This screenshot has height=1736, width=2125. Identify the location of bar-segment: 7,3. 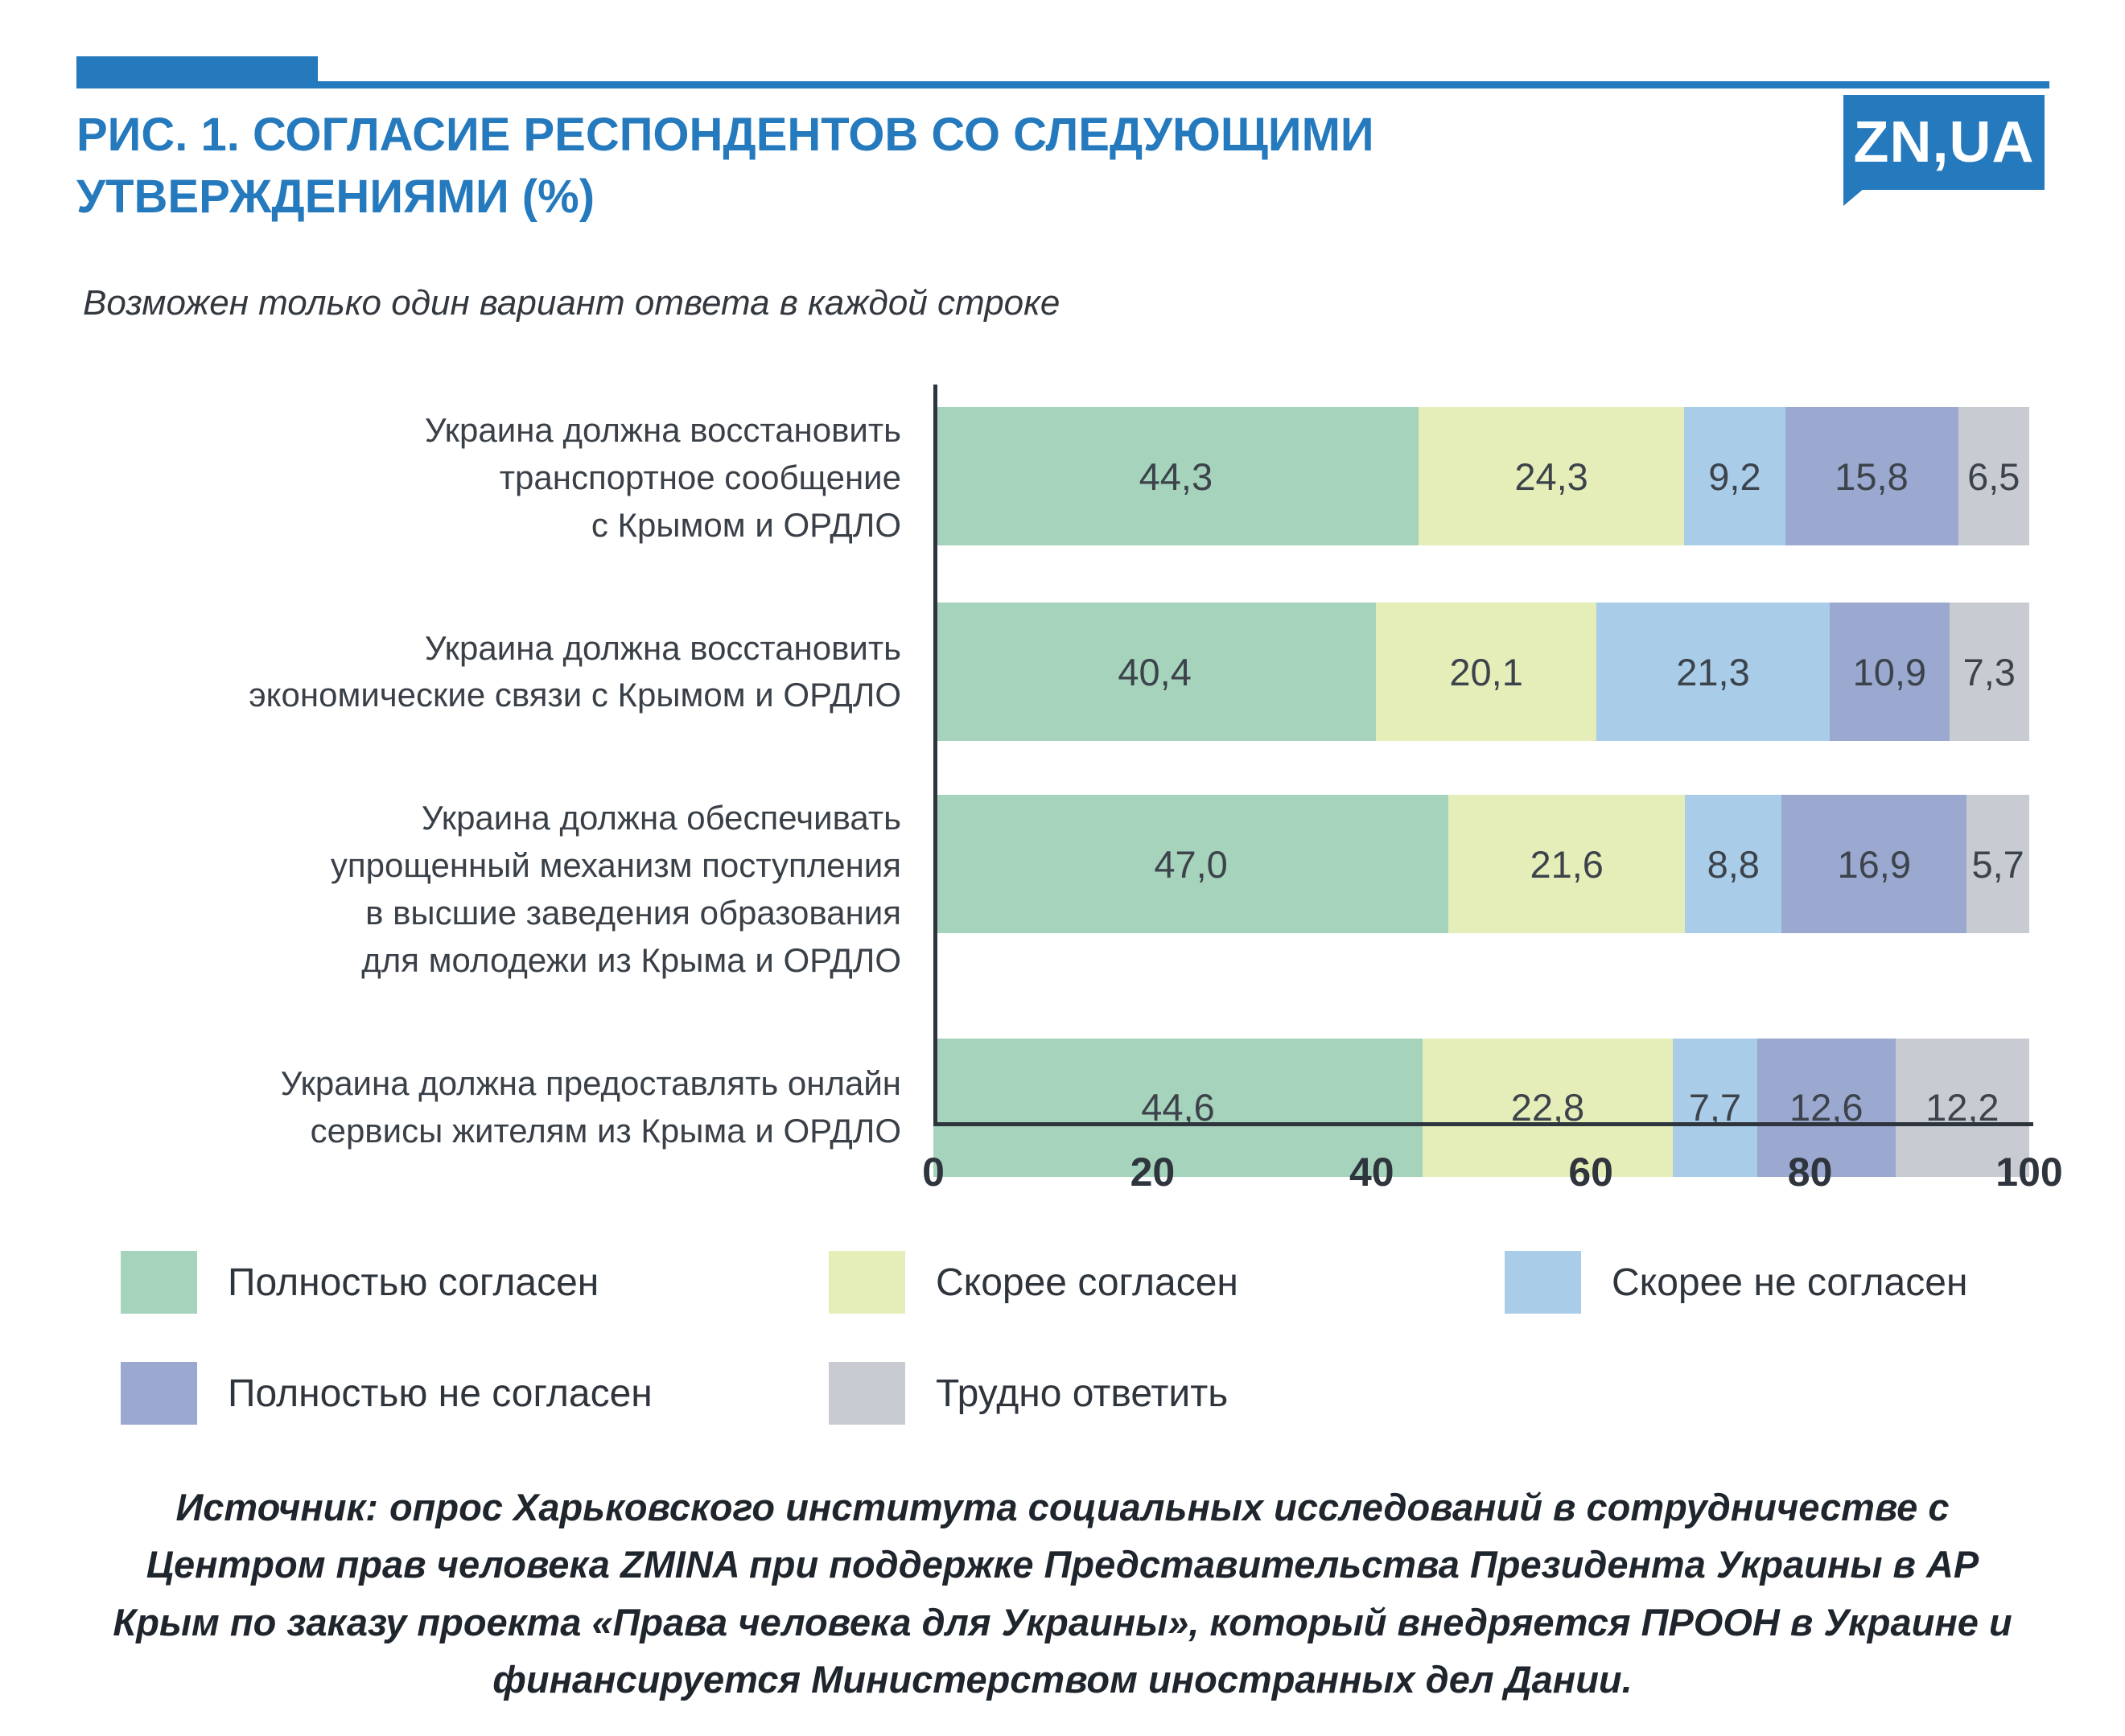
(1989, 672).